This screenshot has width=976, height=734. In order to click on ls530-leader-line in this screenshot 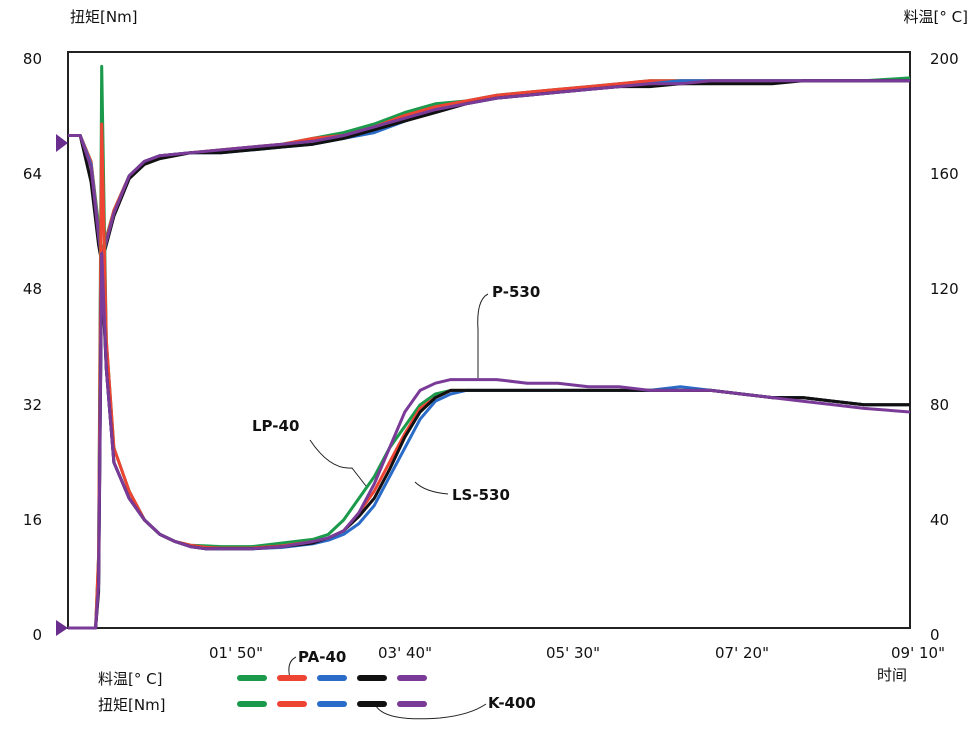, I will do `click(431, 488)`.